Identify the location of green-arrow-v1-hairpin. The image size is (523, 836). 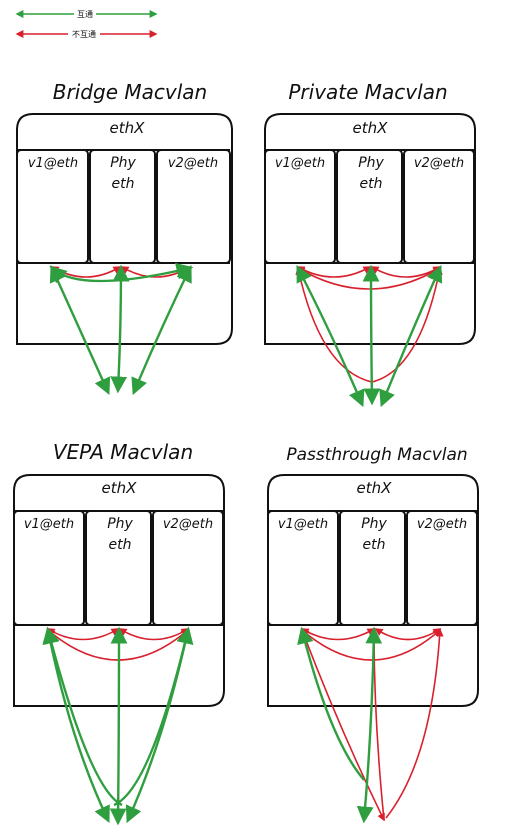
(83, 716).